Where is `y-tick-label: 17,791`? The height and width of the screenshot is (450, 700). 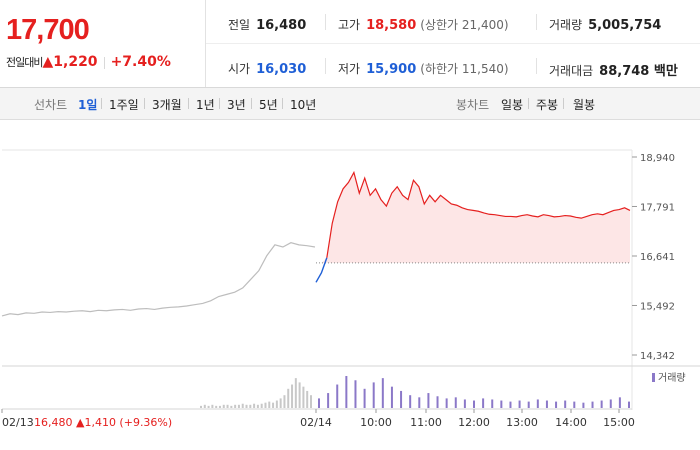 y-tick-label: 17,791 is located at coordinates (657, 207).